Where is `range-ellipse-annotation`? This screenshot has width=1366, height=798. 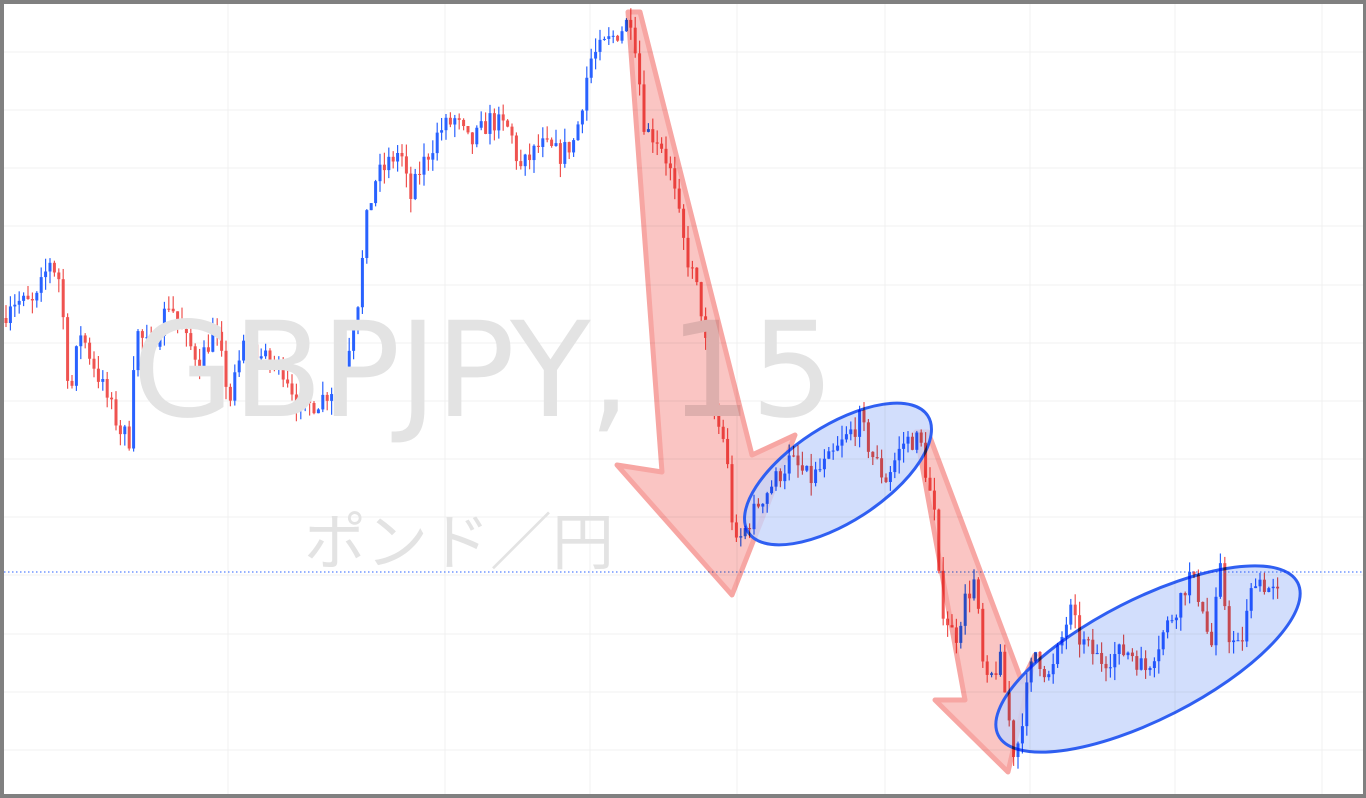 range-ellipse-annotation is located at coordinates (838, 474).